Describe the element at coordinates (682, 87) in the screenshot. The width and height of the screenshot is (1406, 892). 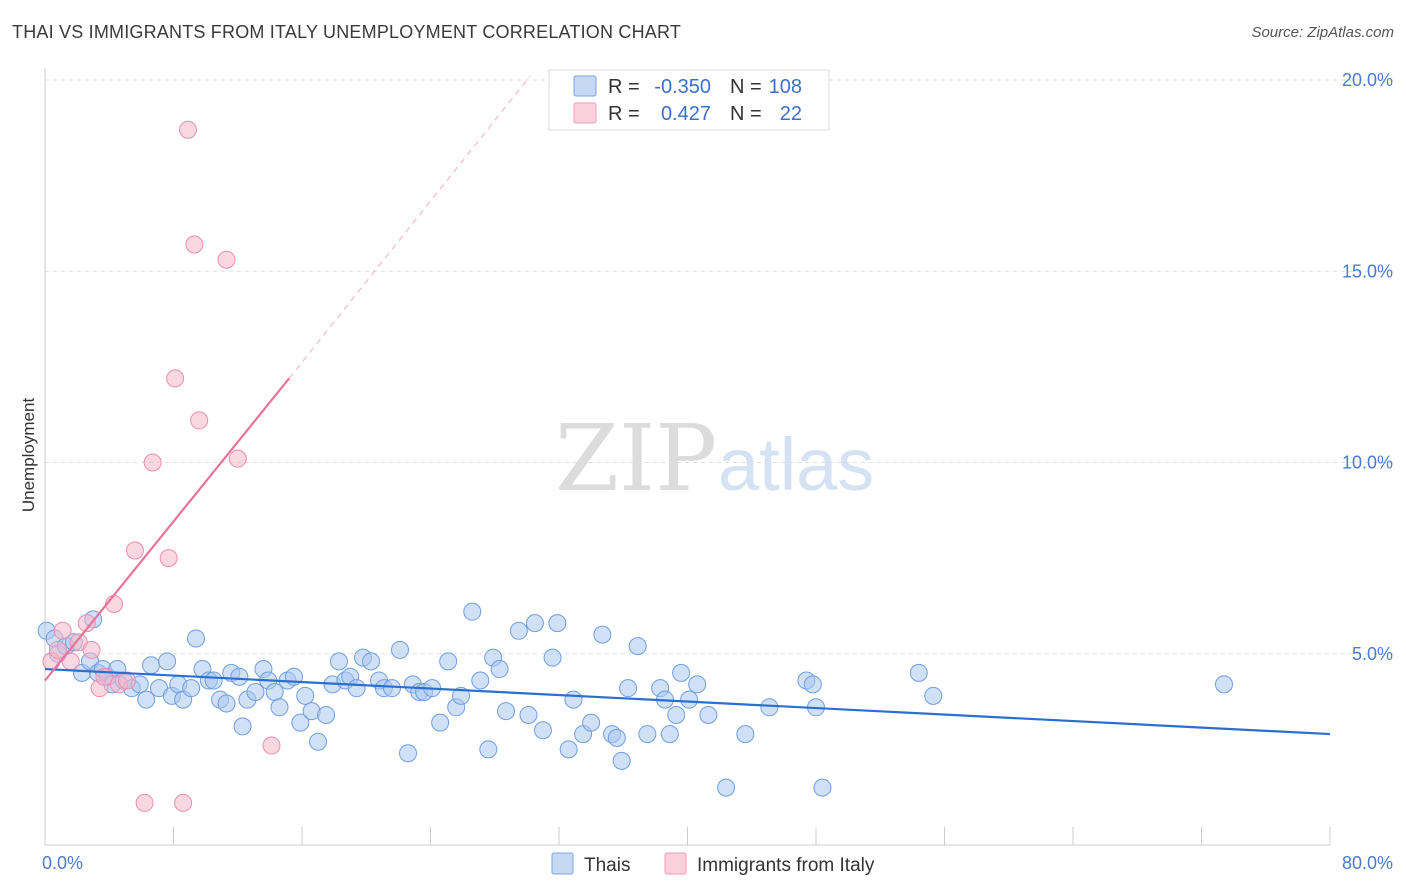
I see `legend-r-value-1: -0.350` at that location.